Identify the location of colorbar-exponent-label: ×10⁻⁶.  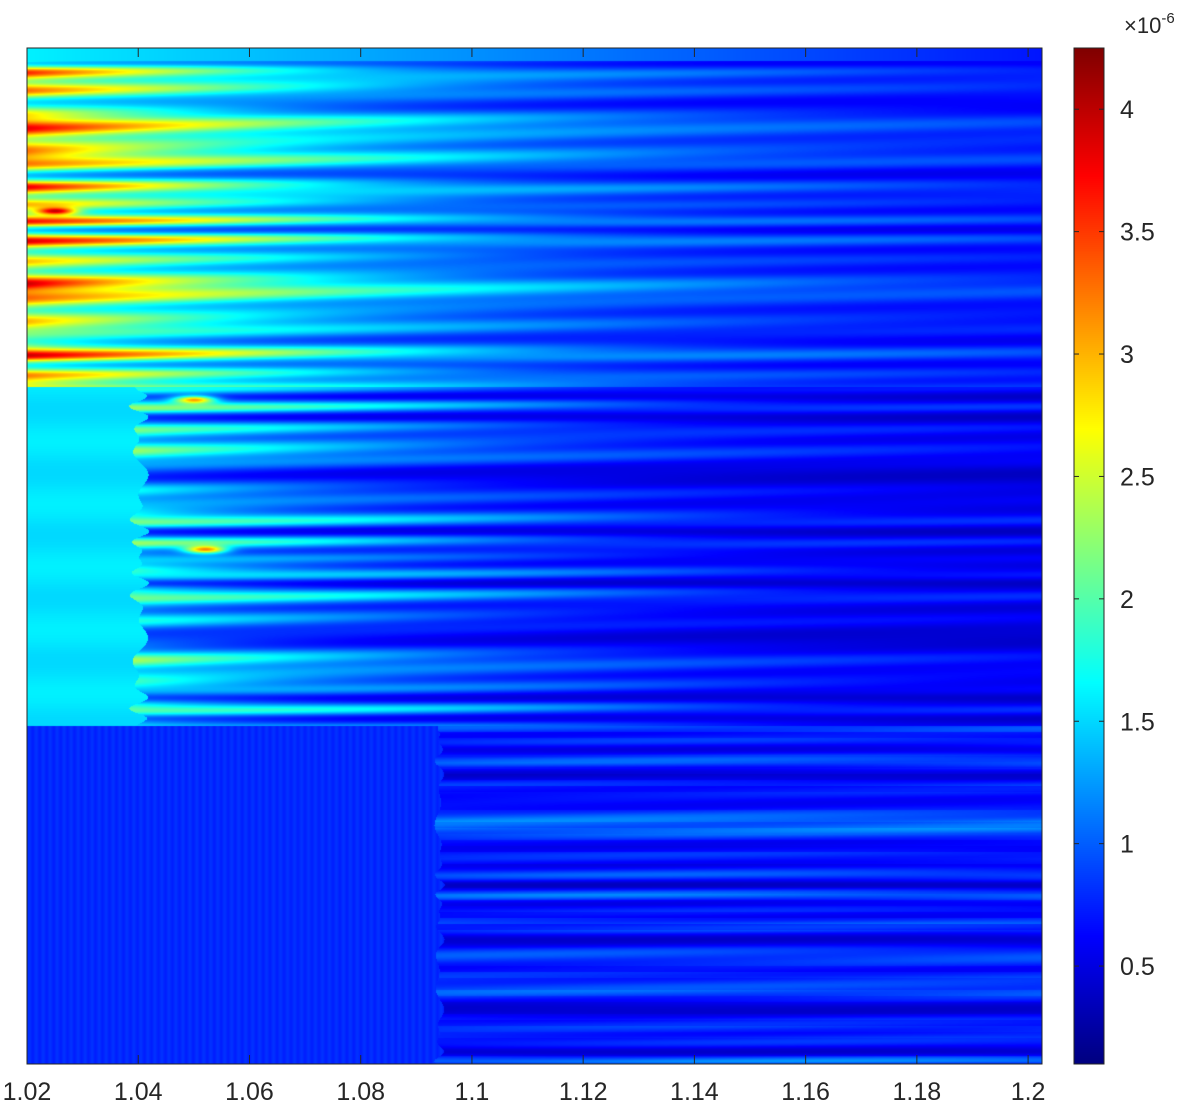
(1149, 24).